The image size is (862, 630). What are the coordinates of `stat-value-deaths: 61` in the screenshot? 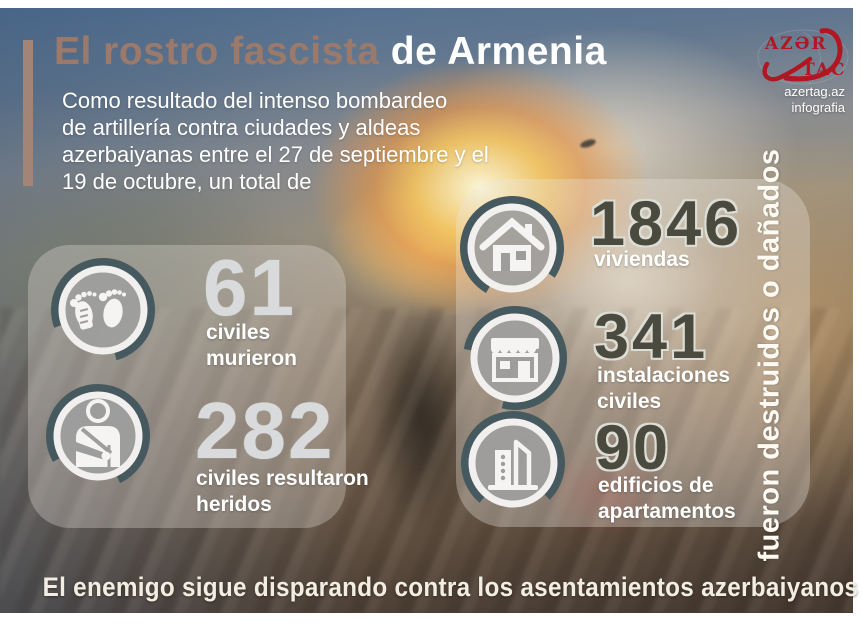 It's located at (249, 287).